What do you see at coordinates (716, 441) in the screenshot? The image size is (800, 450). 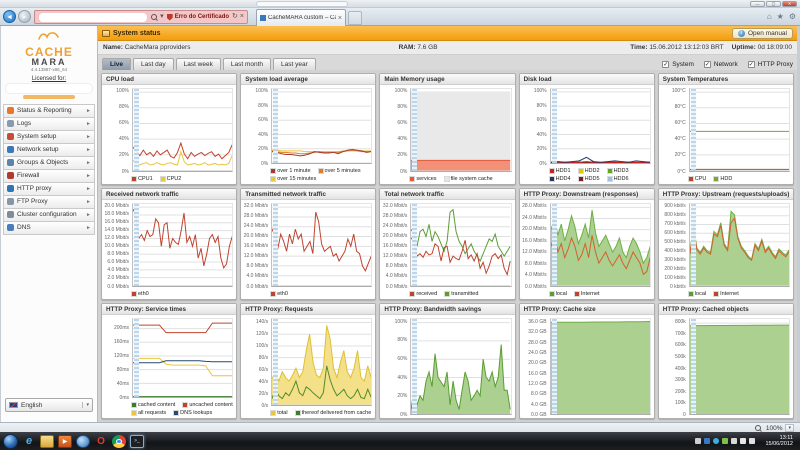 I see `skype-icon` at bounding box center [716, 441].